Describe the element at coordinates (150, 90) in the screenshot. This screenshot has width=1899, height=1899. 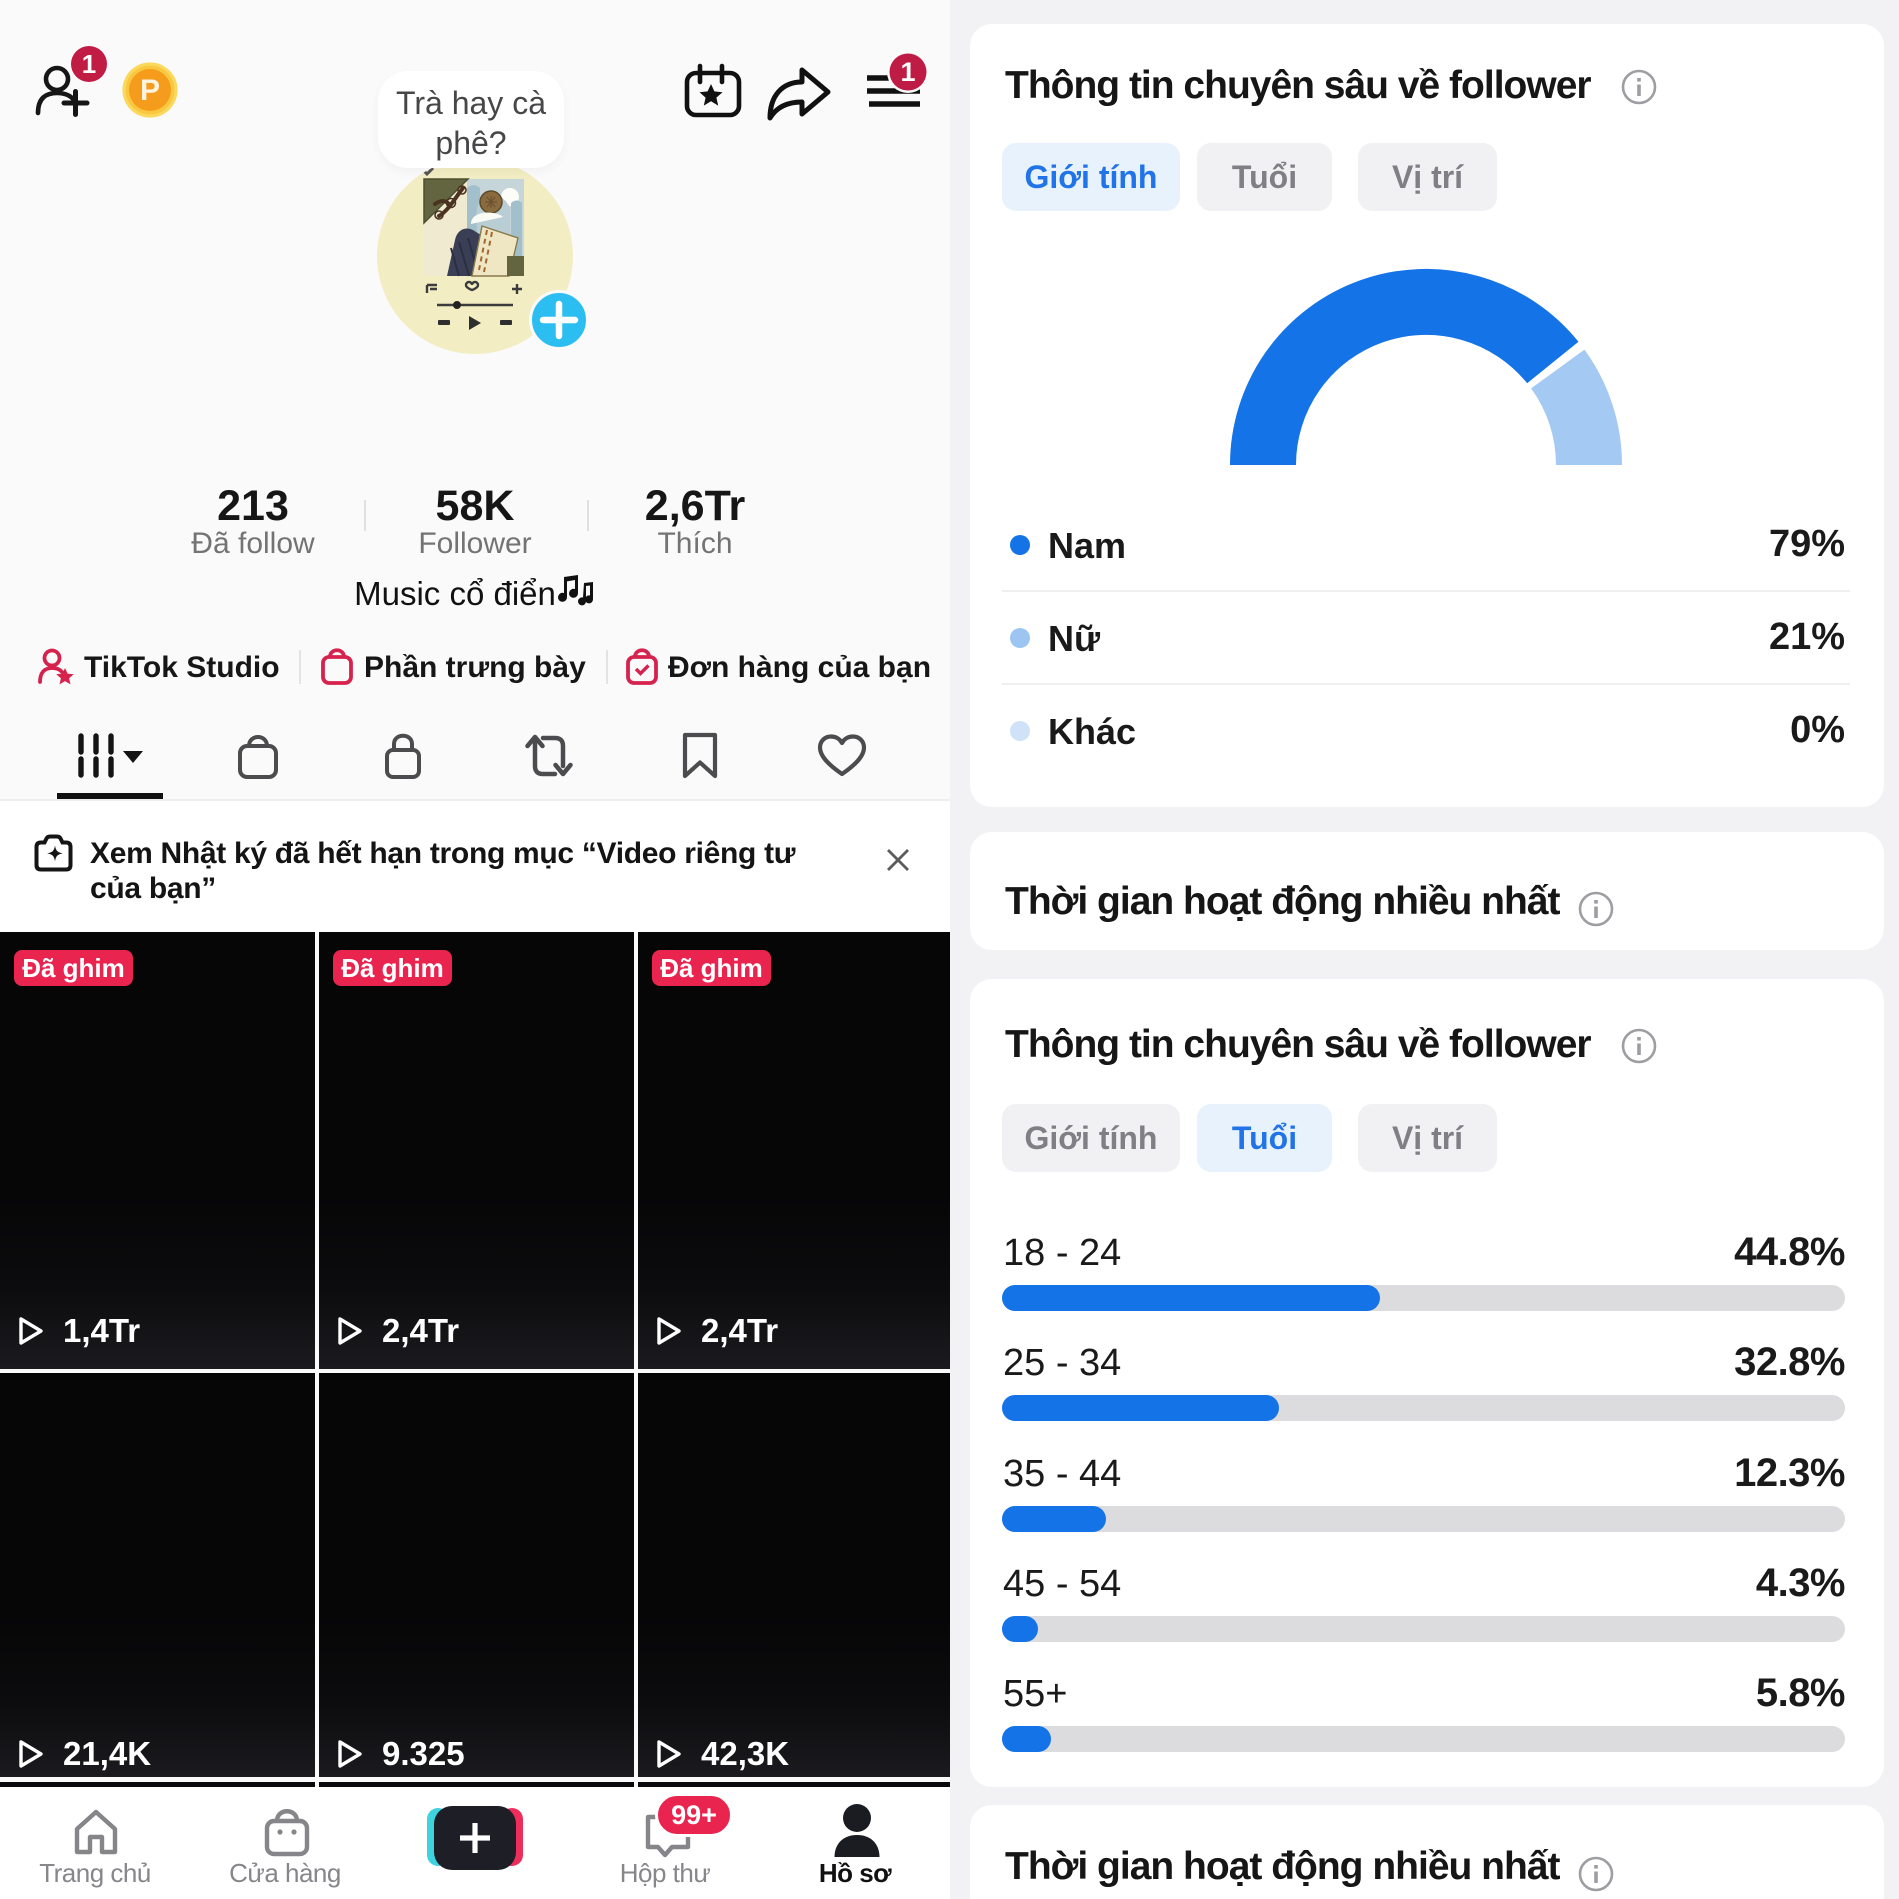
I see `svg-text: P` at that location.